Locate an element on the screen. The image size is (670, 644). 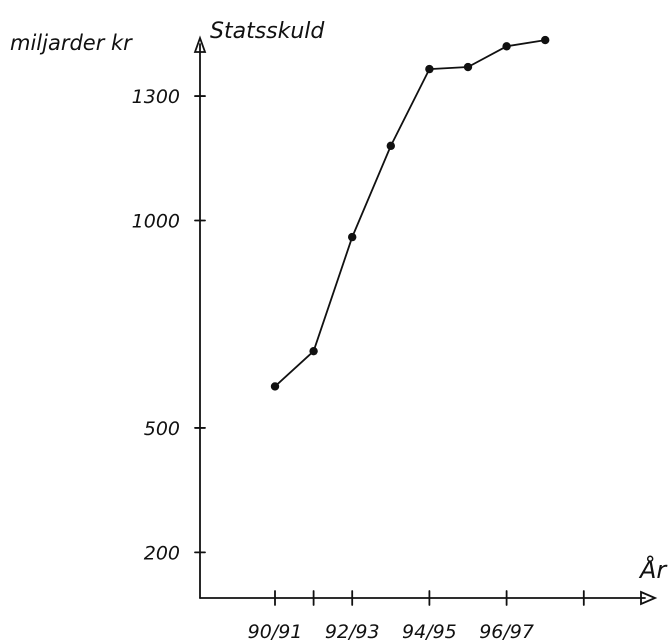
x-tick-label: 90/91 is located at coordinates (275, 632).